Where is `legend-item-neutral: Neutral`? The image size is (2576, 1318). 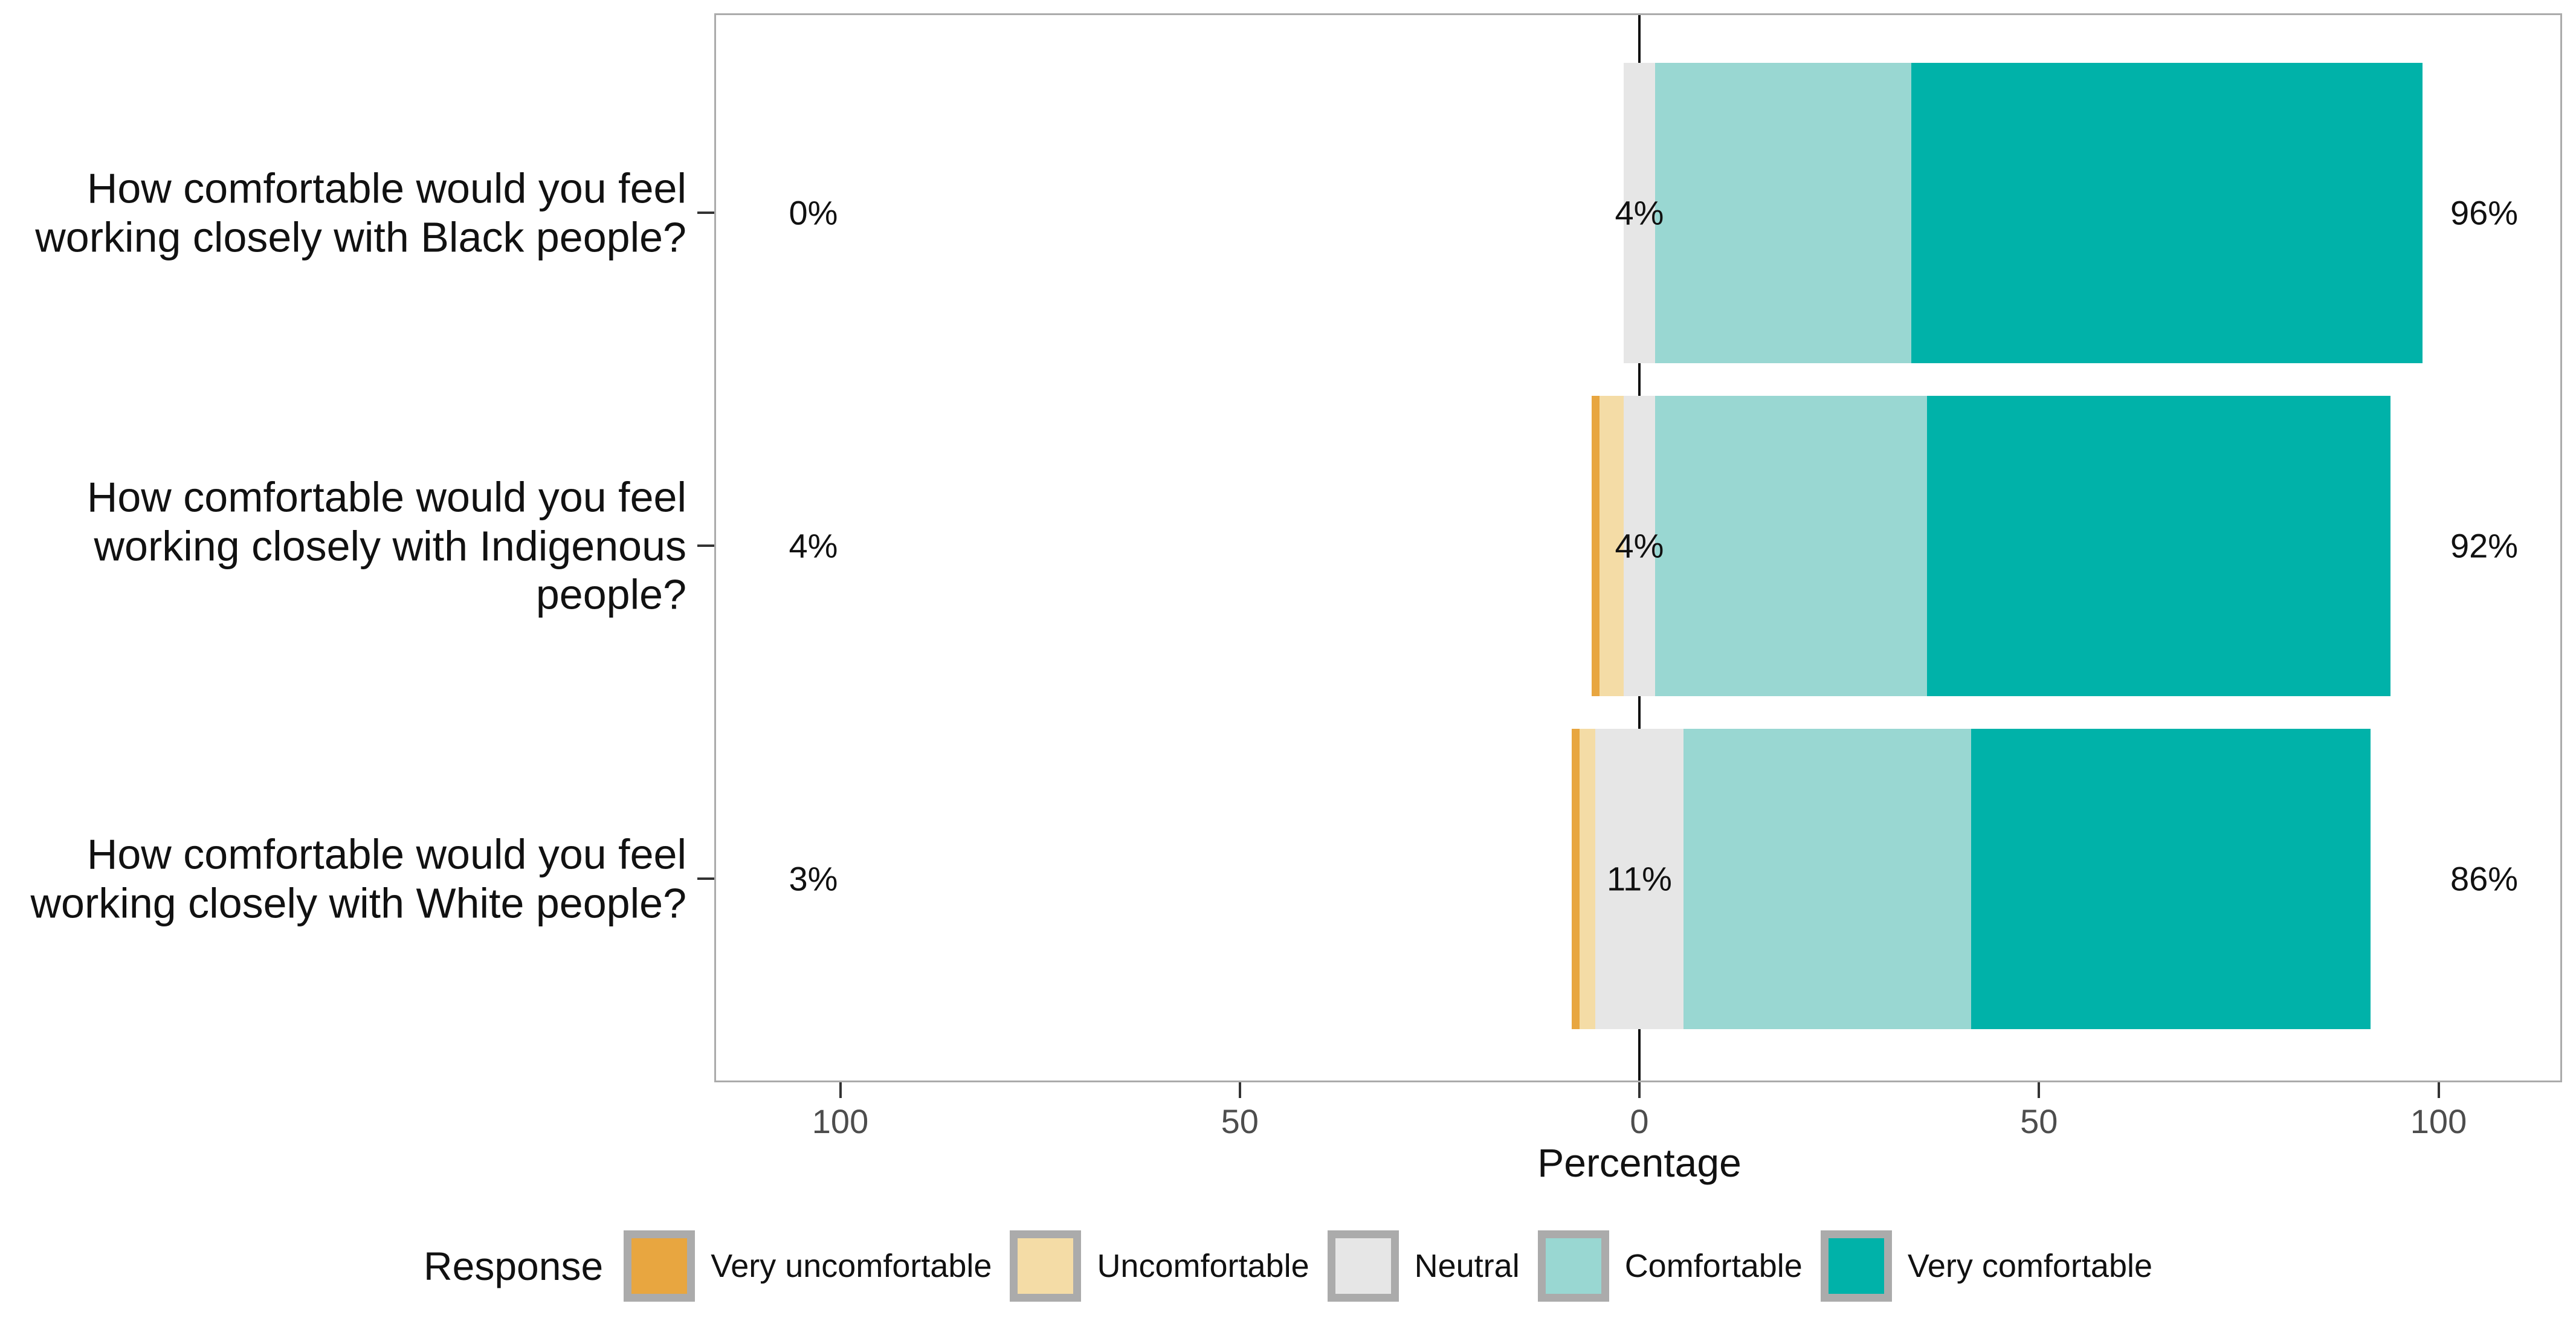
legend-item-neutral: Neutral is located at coordinates (1424, 1266).